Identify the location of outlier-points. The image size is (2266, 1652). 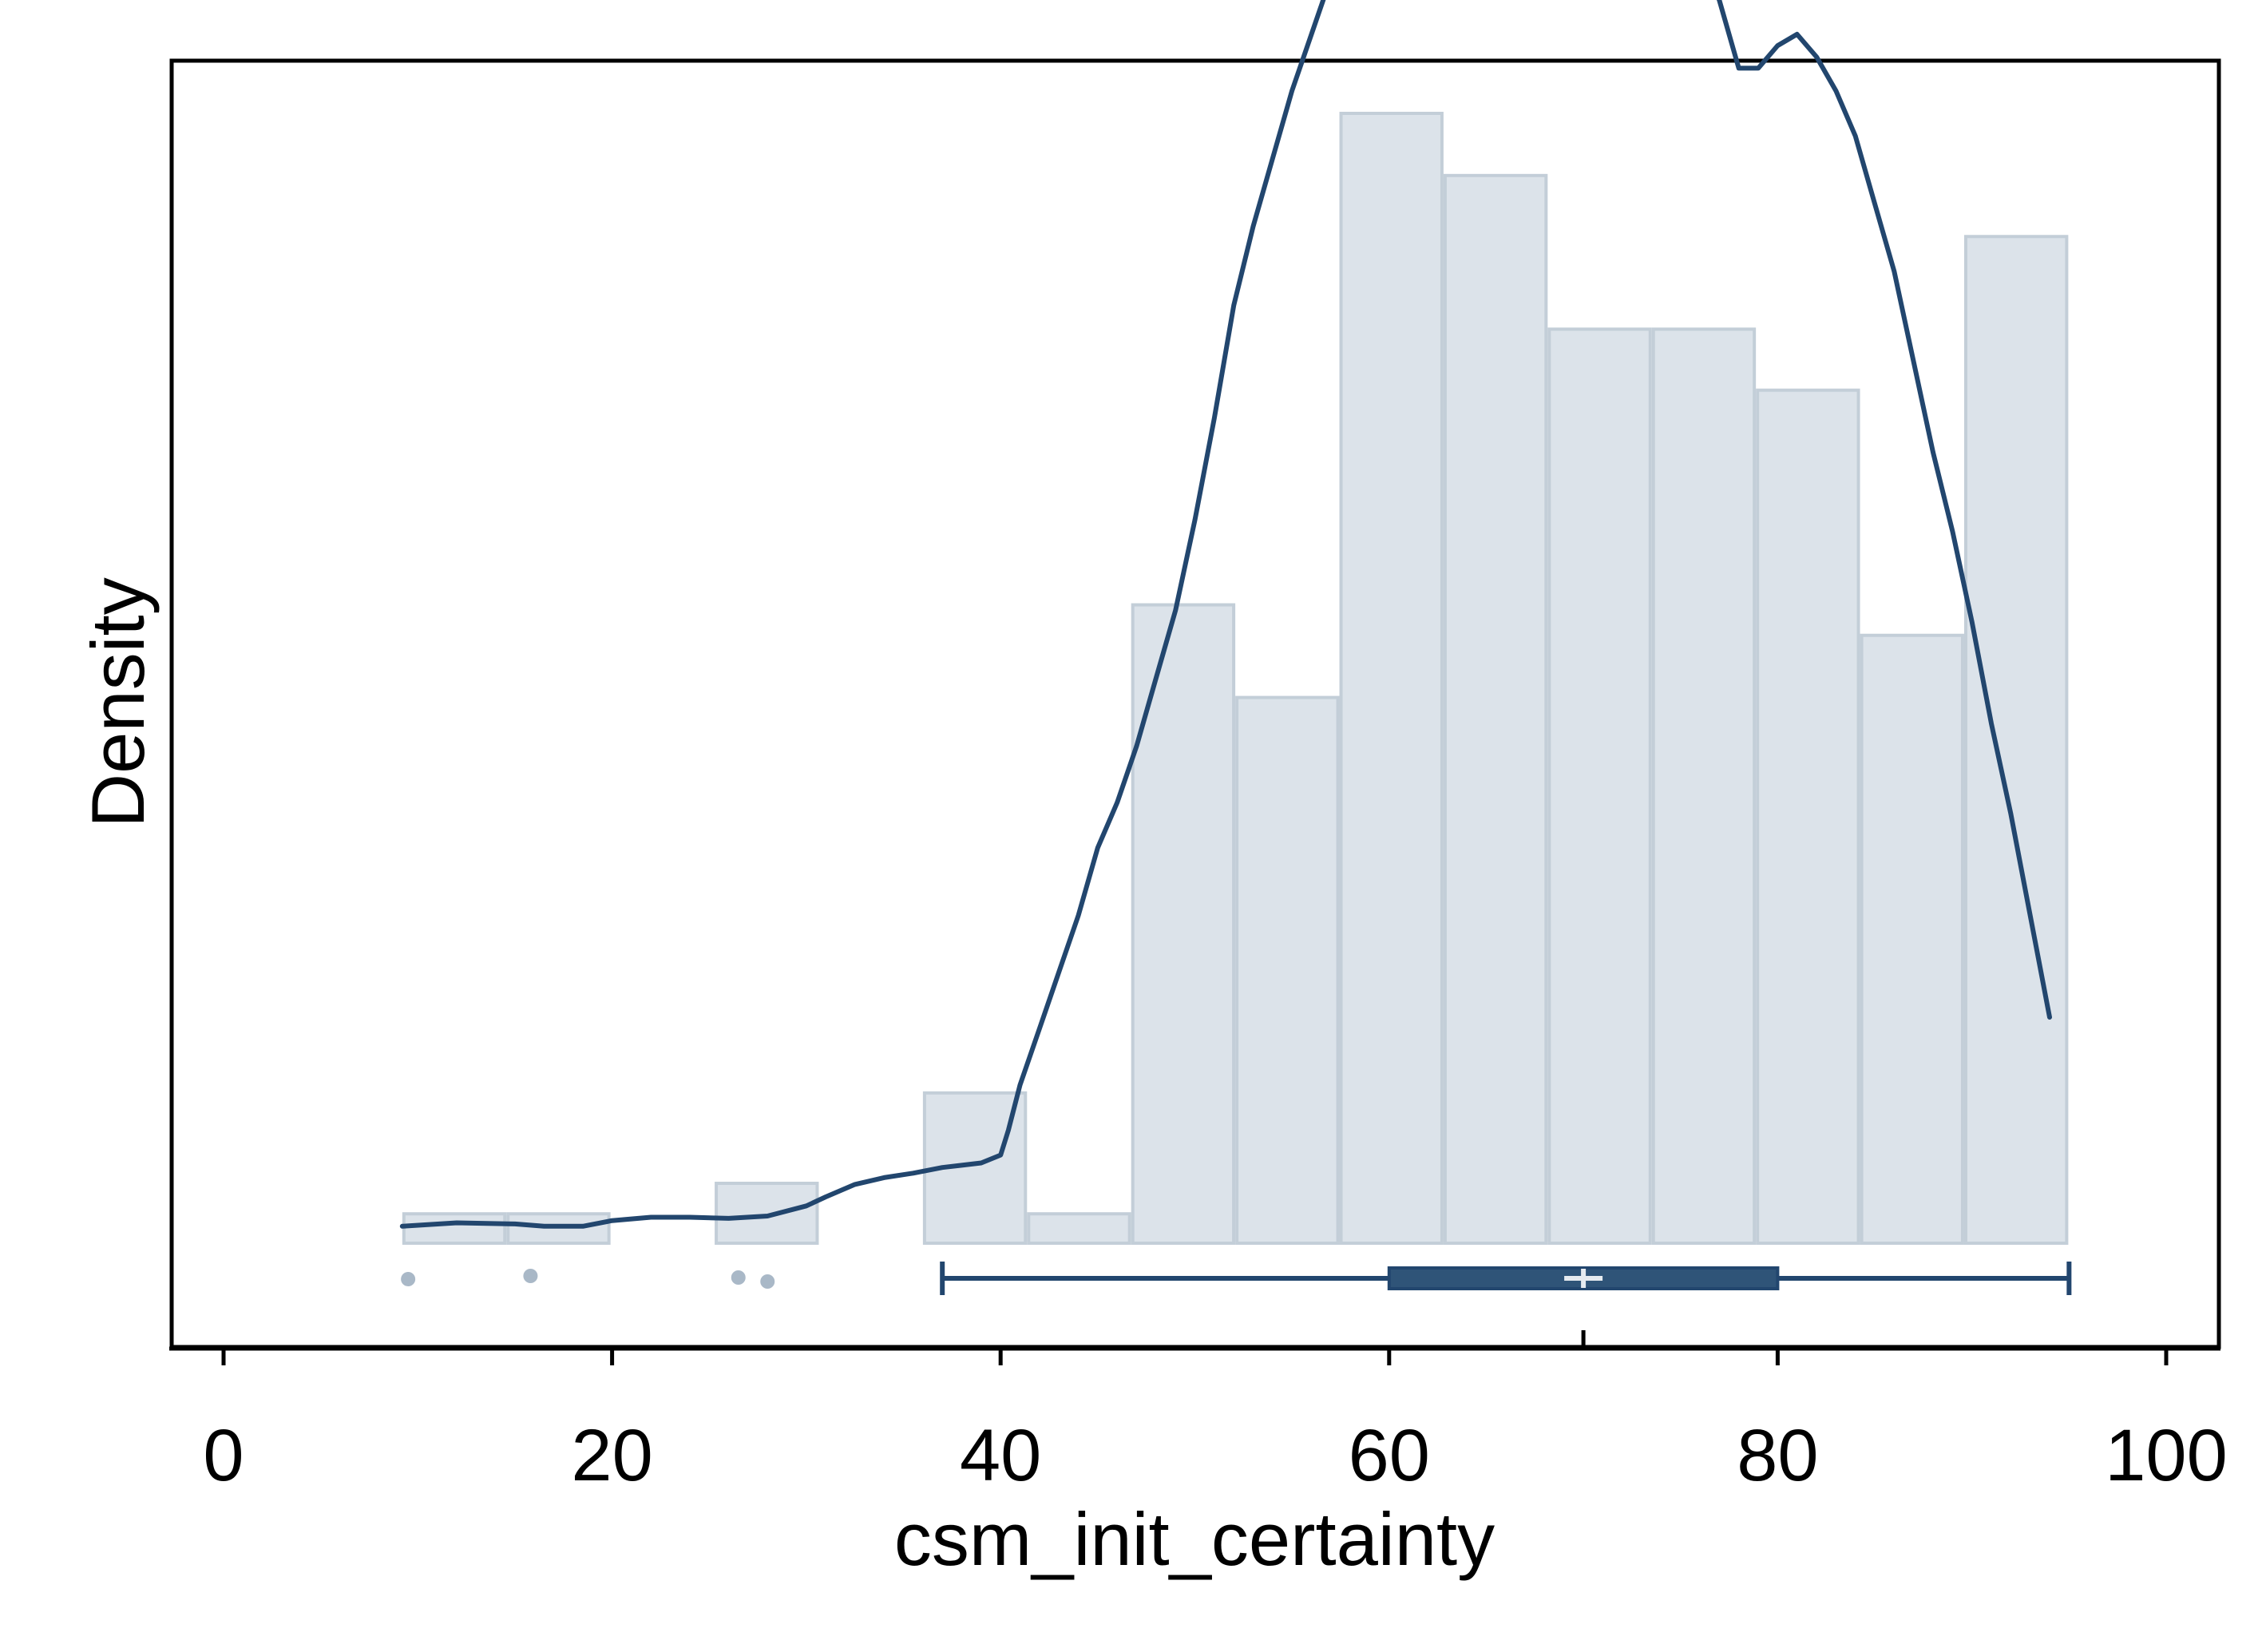
(588, 1279).